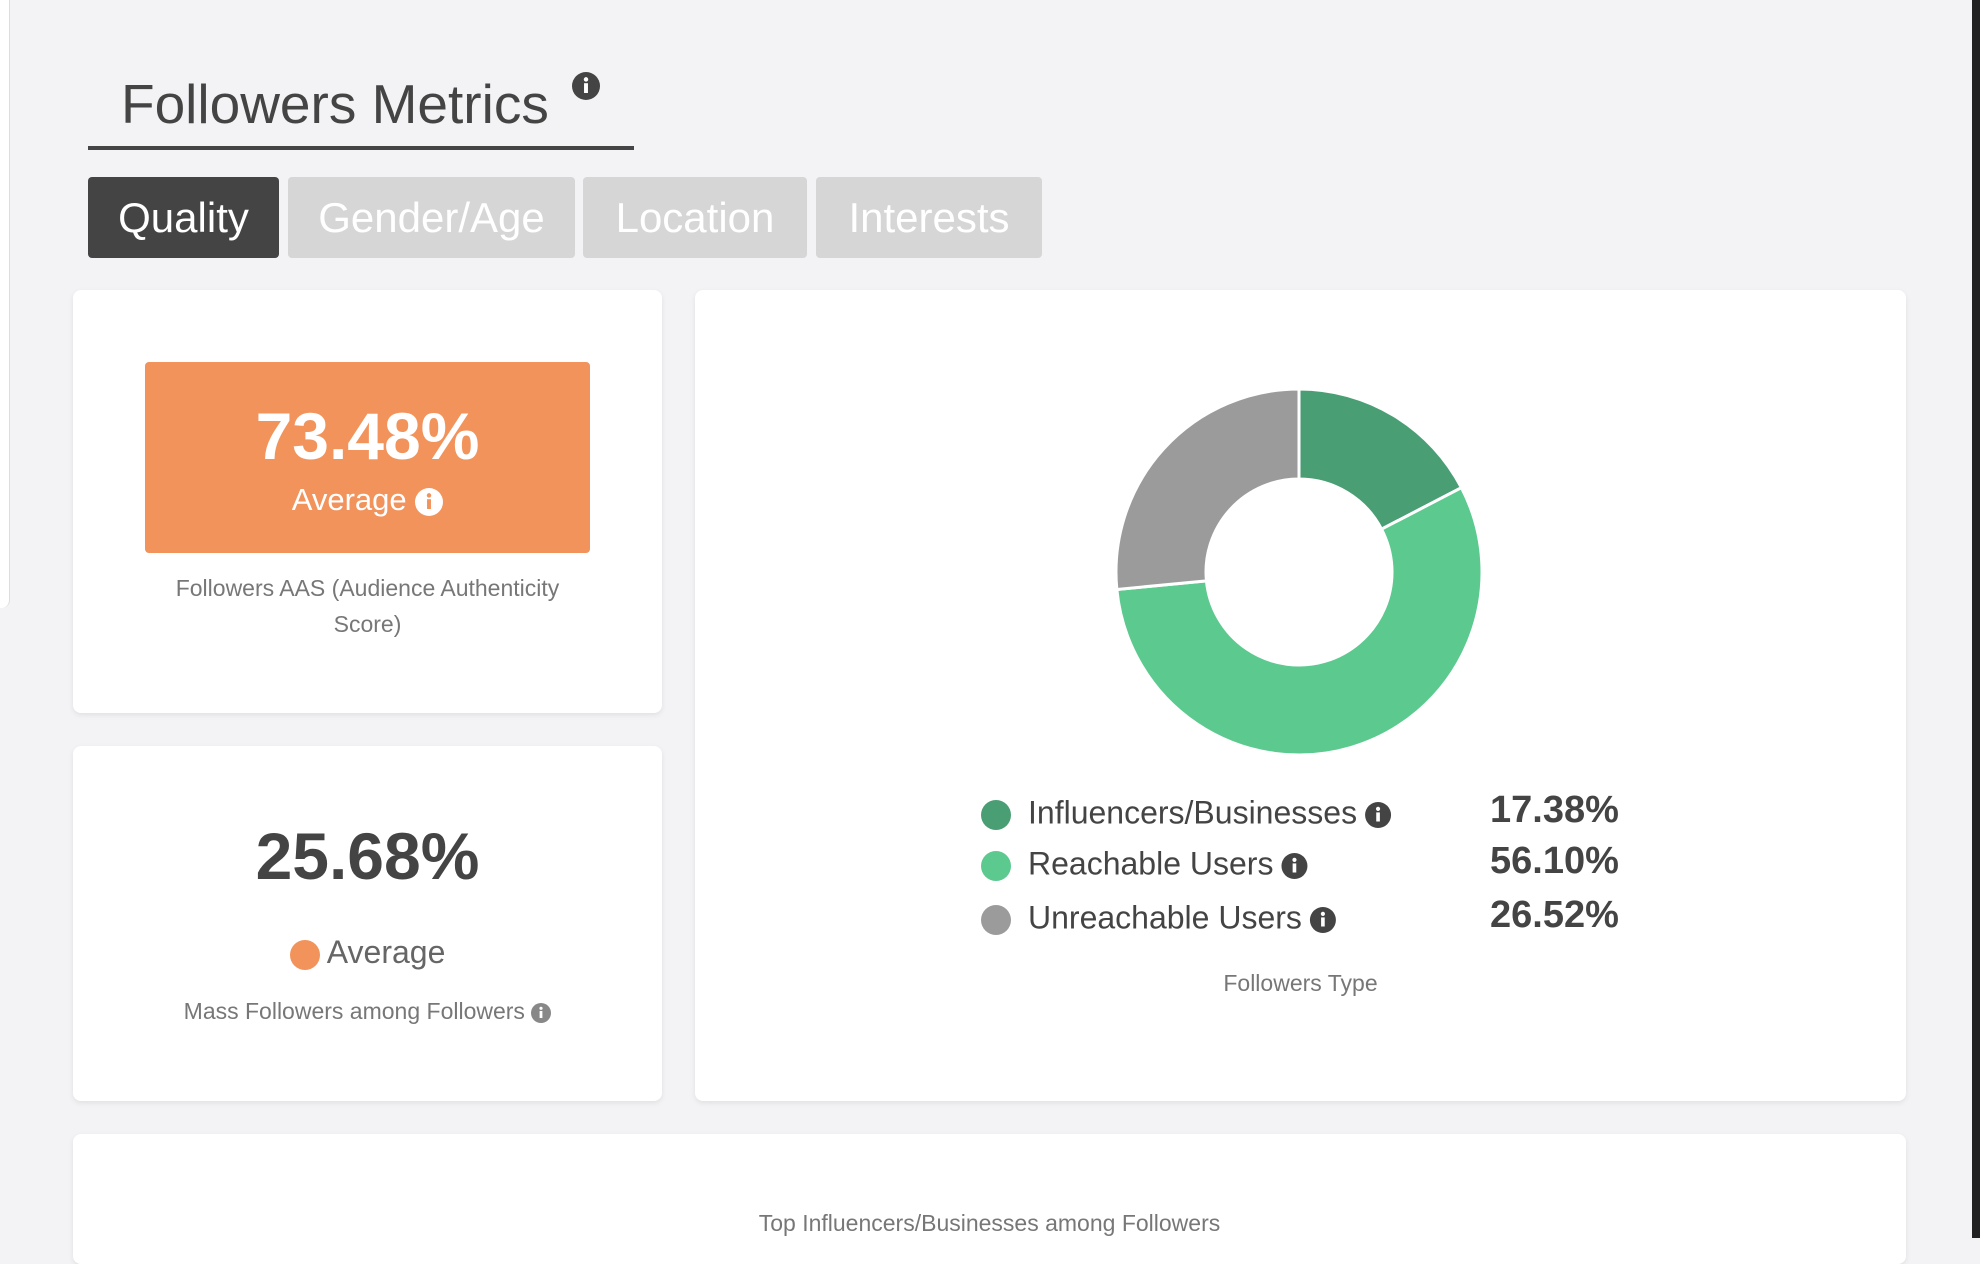 The height and width of the screenshot is (1264, 1980). Describe the element at coordinates (1165, 917) in the screenshot. I see `legend-label: Unreachable Users` at that location.